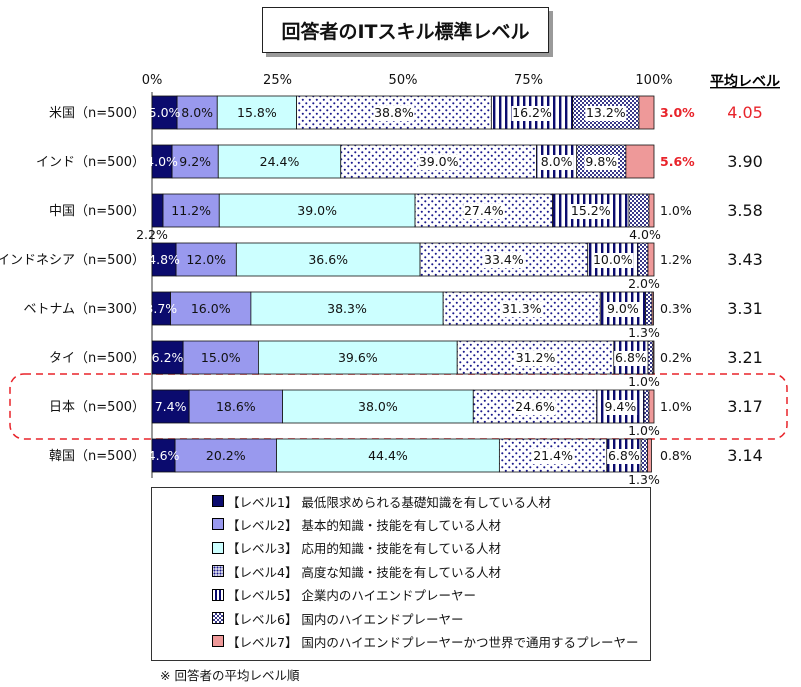  I want to click on data-label: 10.0%, so click(613, 259).